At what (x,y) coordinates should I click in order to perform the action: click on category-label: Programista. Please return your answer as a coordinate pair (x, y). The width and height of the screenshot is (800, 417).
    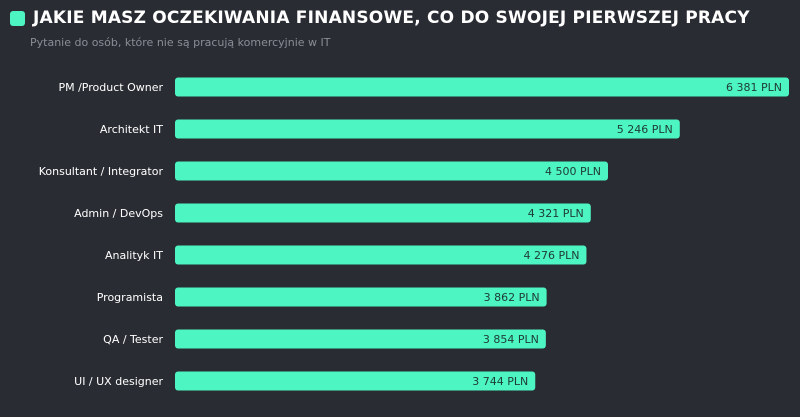
    Looking at the image, I should click on (130, 297).